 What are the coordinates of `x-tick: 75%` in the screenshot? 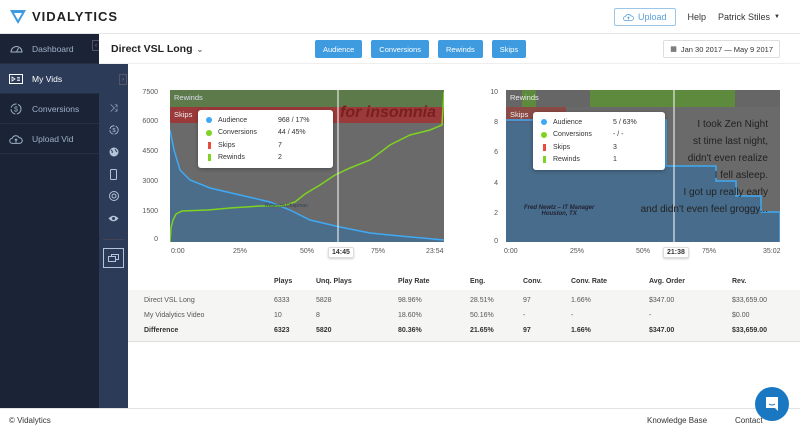 It's located at (378, 251).